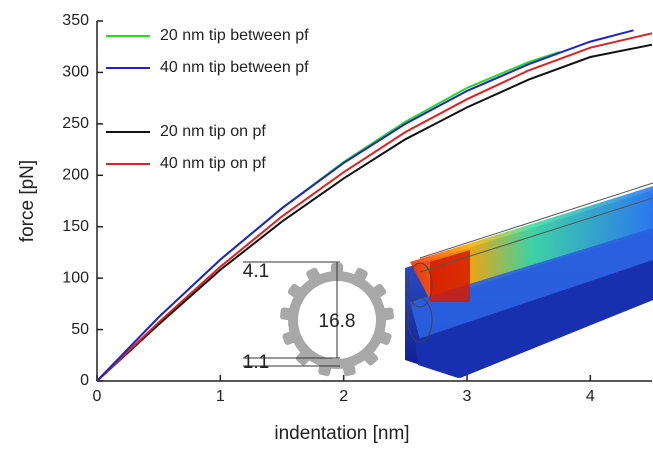 The width and height of the screenshot is (653, 451). What do you see at coordinates (234, 35) in the screenshot?
I see `legend-label: 20 nm tip between pf` at bounding box center [234, 35].